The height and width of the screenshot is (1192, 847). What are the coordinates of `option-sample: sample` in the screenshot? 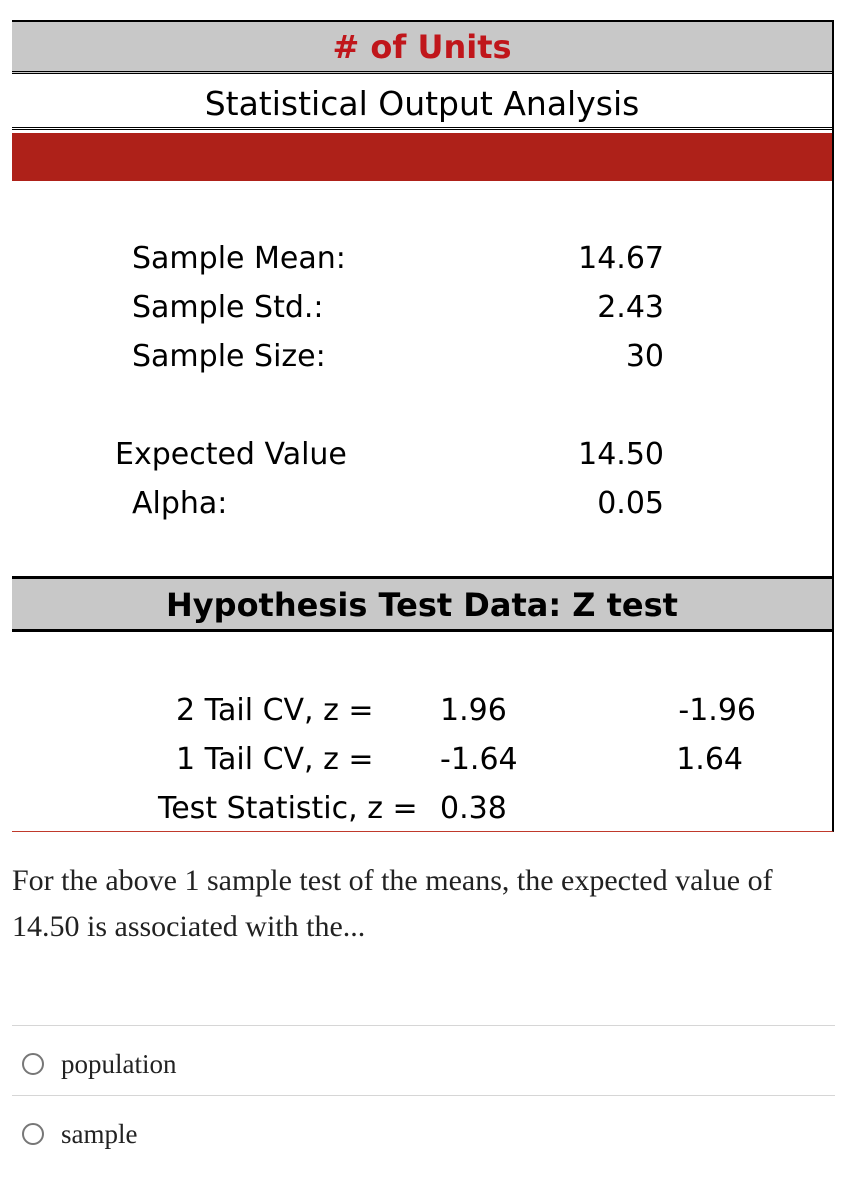 It's located at (79, 1134).